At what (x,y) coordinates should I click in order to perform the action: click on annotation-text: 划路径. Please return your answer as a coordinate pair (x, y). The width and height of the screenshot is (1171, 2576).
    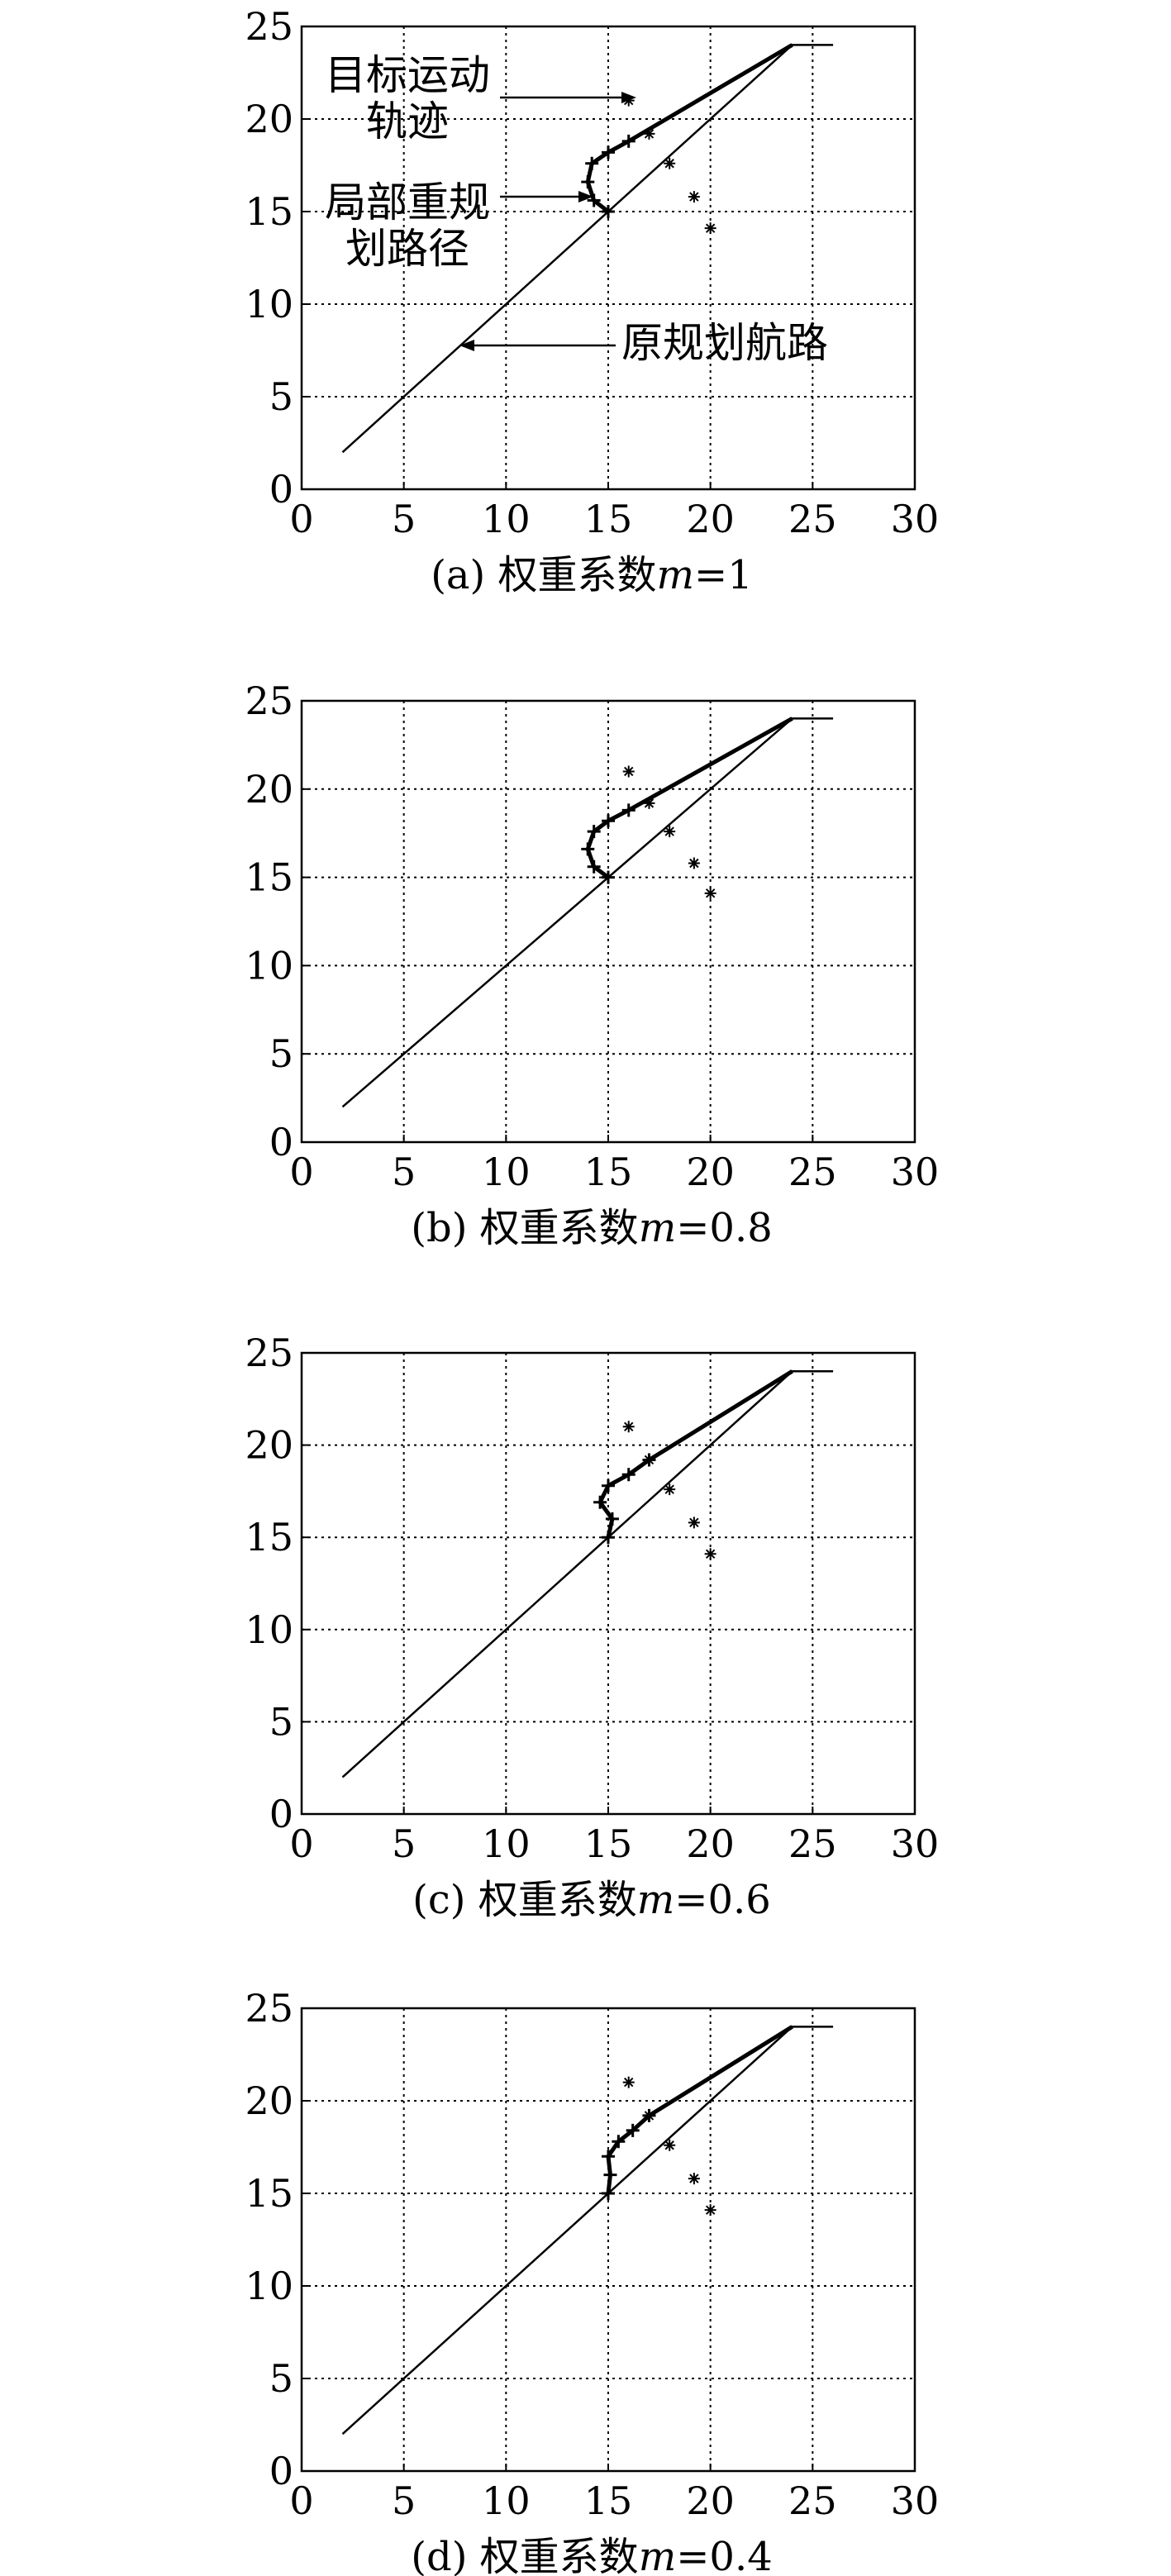
    Looking at the image, I should click on (407, 249).